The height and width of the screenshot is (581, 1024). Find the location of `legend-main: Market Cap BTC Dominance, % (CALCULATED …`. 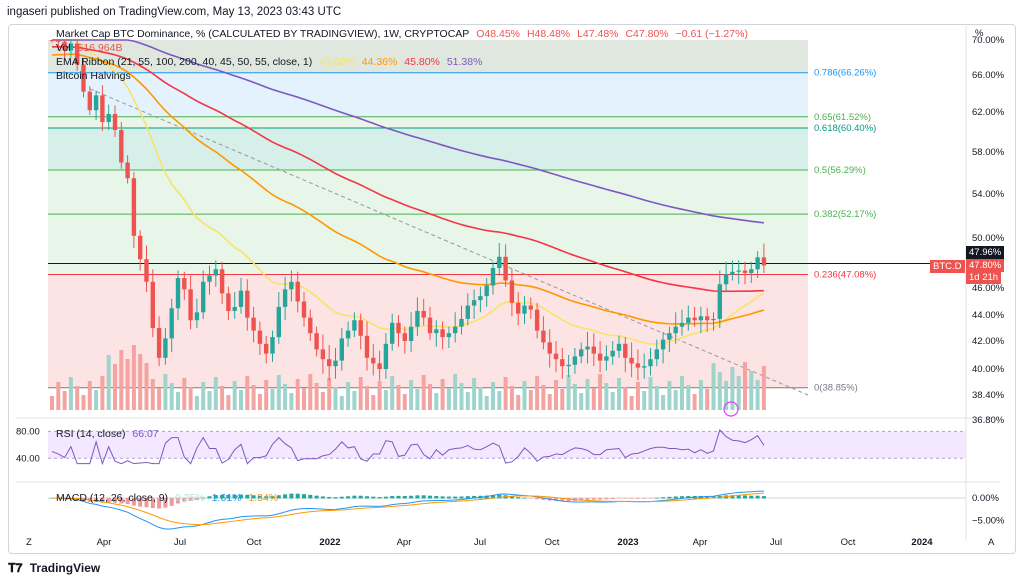

legend-main: Market Cap BTC Dominance, % (CALCULATED … is located at coordinates (404, 34).